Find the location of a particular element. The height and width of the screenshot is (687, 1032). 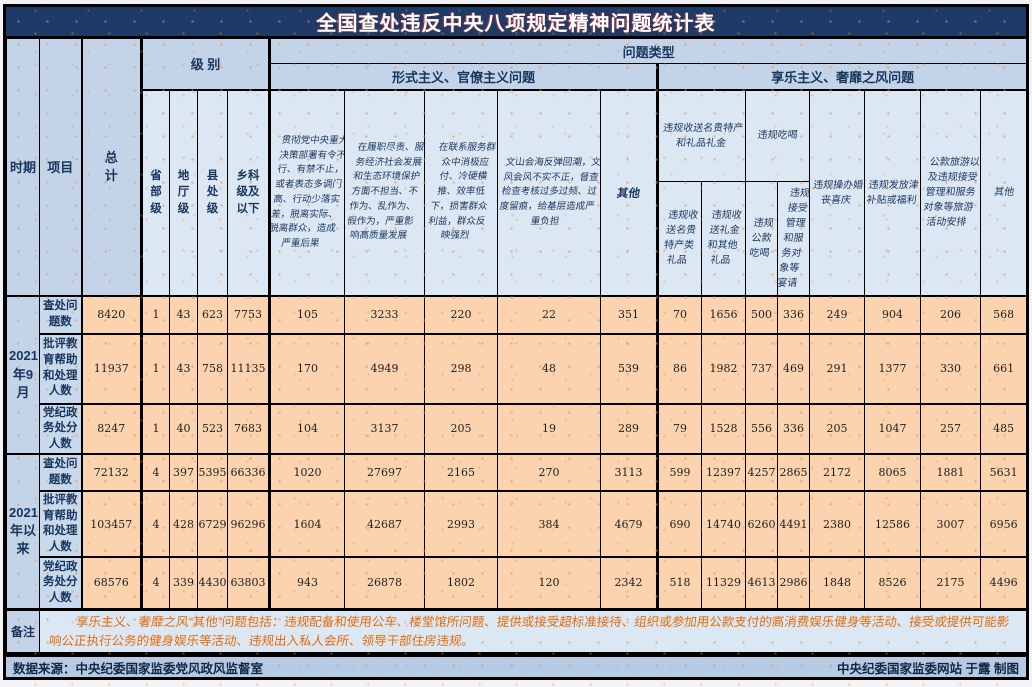

data-cell: 12397 is located at coordinates (723, 473).